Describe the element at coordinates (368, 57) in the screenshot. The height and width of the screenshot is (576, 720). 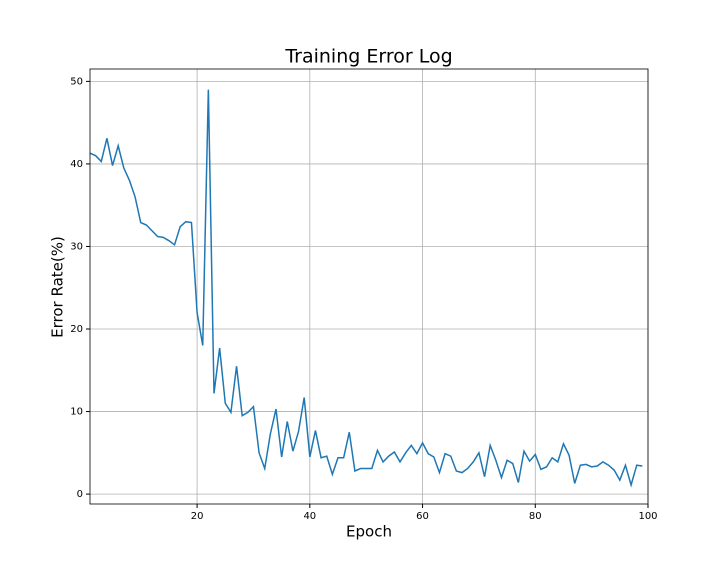
I see `chart-title: Training Error Log` at that location.